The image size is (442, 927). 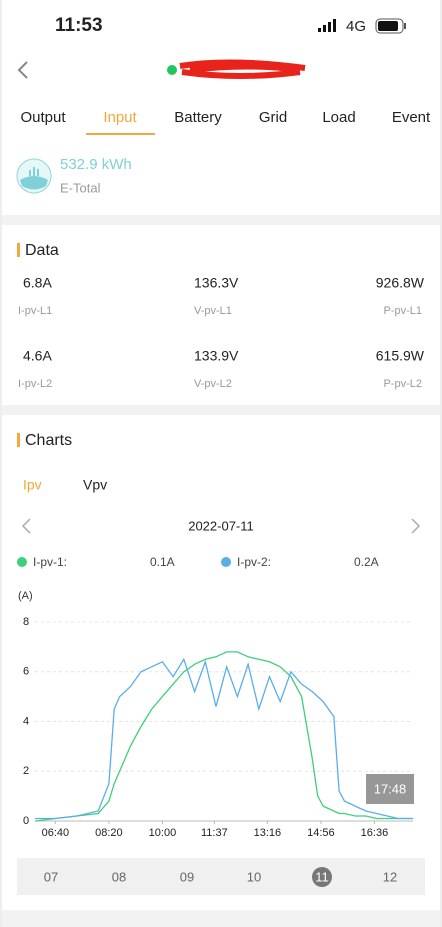 What do you see at coordinates (375, 833) in the screenshot?
I see `x-tick-label: 16:36` at bounding box center [375, 833].